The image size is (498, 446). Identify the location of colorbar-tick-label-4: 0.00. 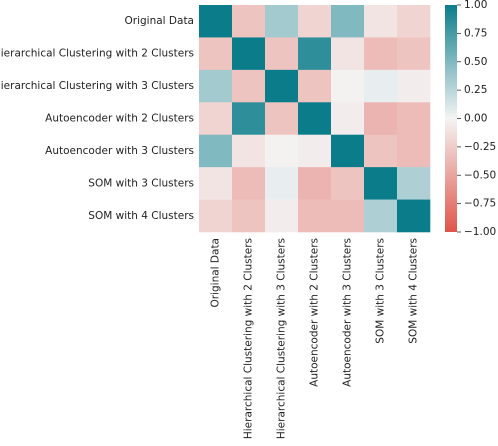
(475, 119).